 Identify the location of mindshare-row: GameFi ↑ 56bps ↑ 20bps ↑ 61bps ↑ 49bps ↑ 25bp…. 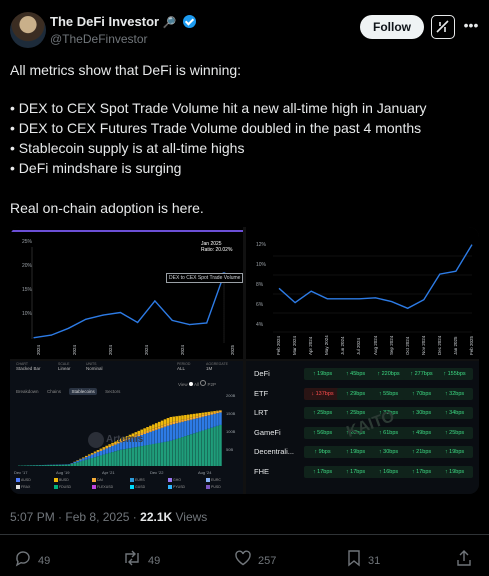
(362, 433).